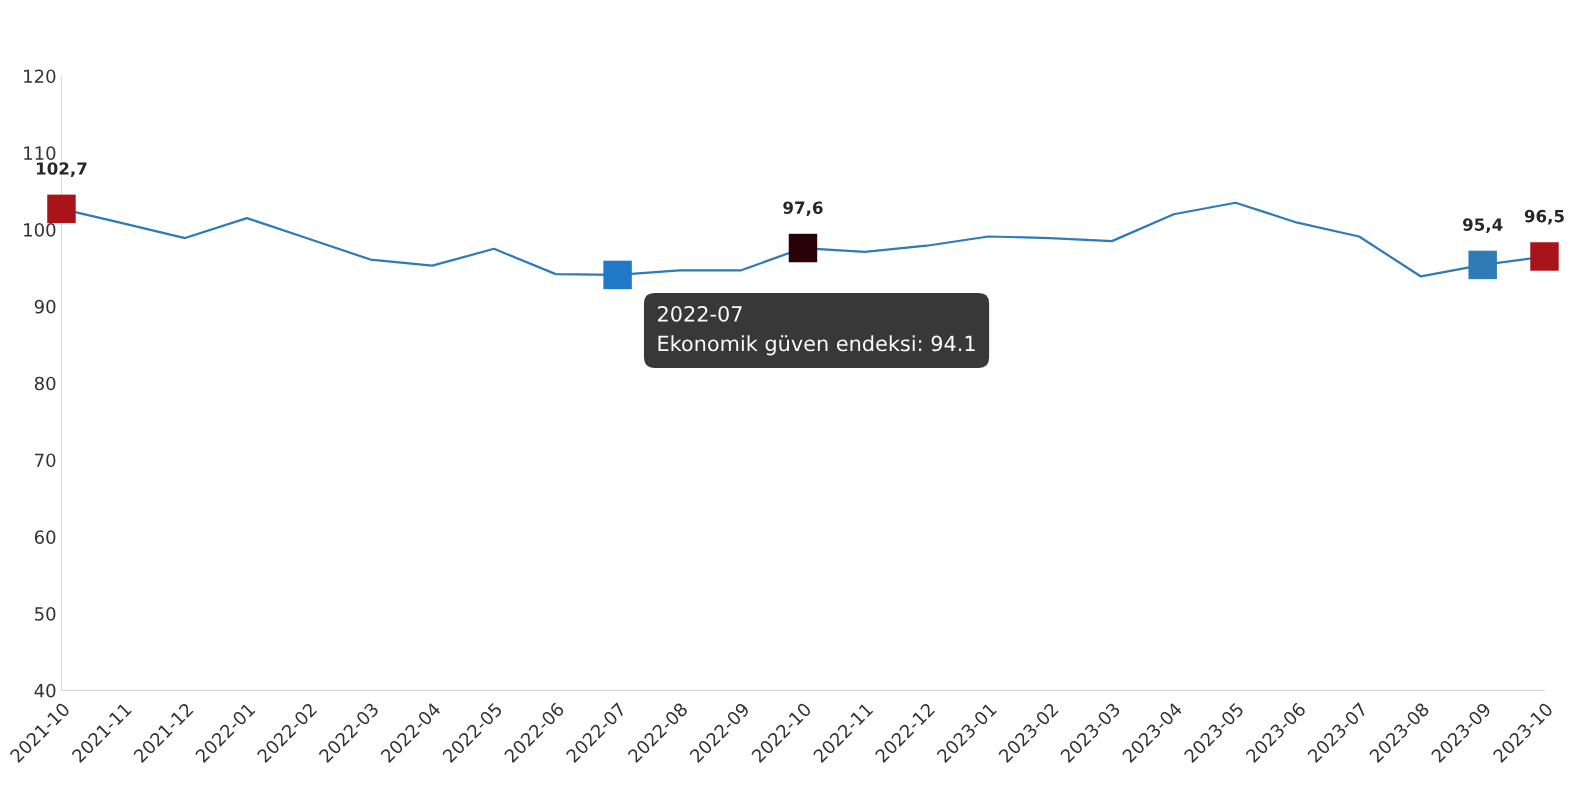  Describe the element at coordinates (45, 460) in the screenshot. I see `y-tick-label: 70` at that location.